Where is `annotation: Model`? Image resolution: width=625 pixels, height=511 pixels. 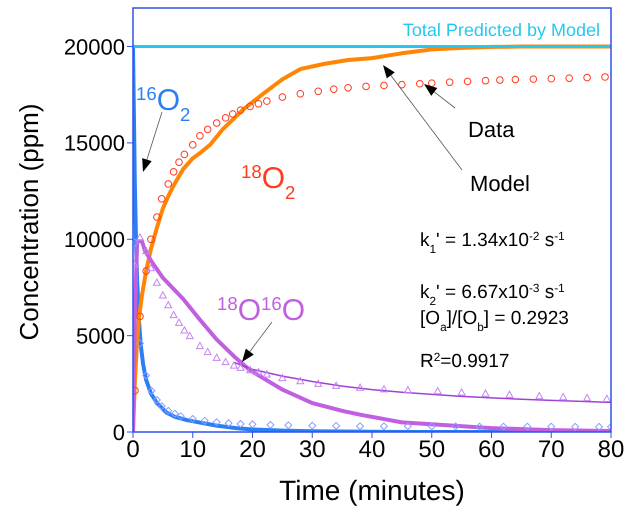
annotation: Model is located at coordinates (500, 183).